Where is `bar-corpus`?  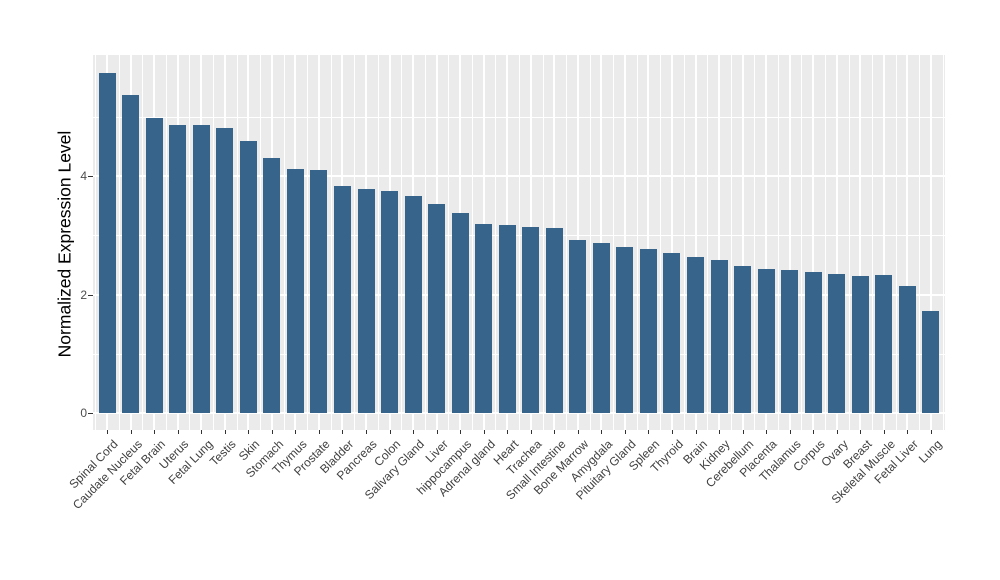
bar-corpus is located at coordinates (813, 342).